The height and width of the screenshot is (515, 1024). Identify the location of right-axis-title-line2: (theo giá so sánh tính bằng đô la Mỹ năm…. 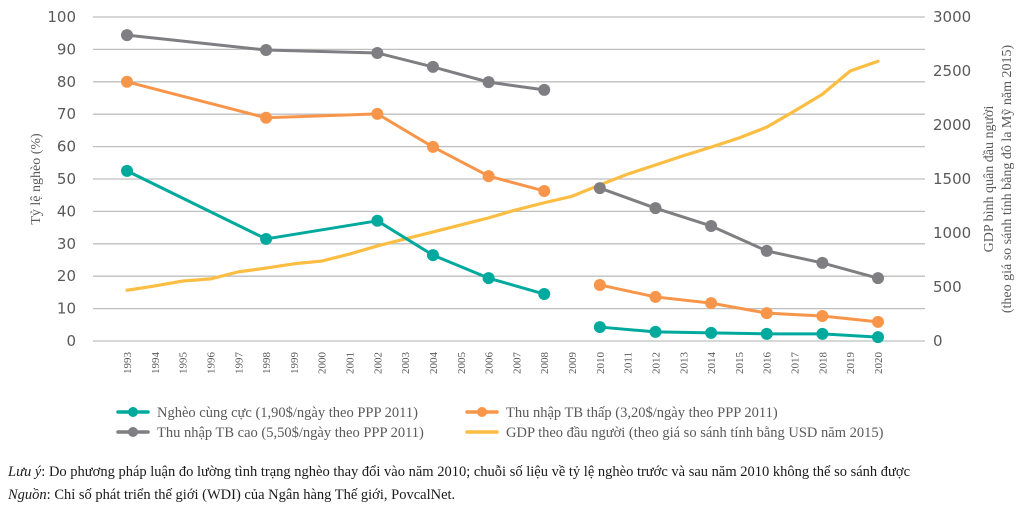
(1007, 179).